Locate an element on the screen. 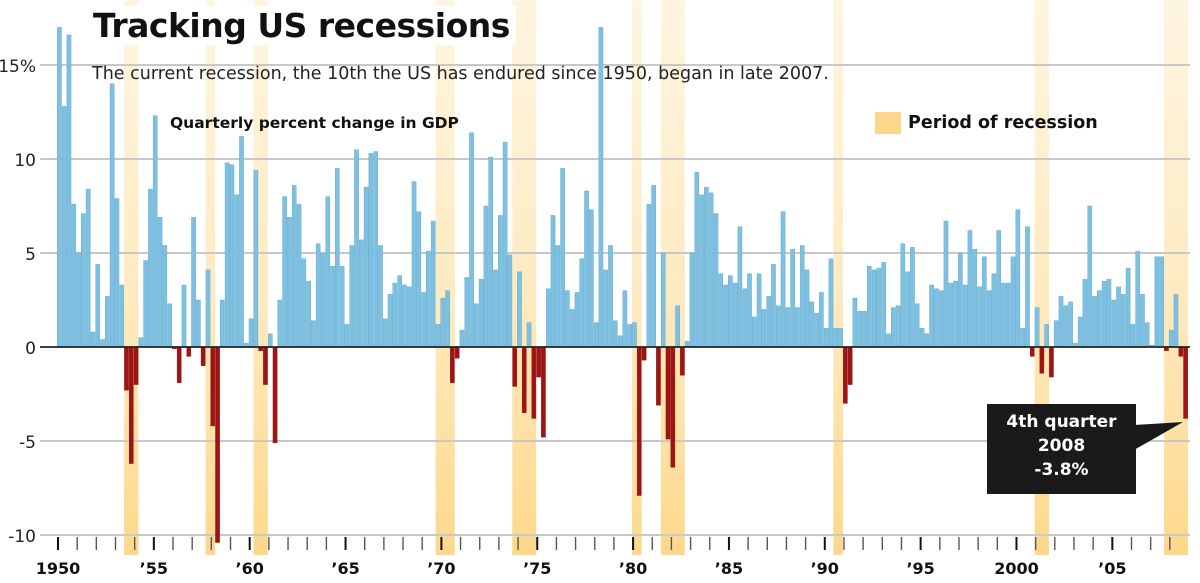 The height and width of the screenshot is (583, 1200). y-tick-label: 10 is located at coordinates (25, 161).